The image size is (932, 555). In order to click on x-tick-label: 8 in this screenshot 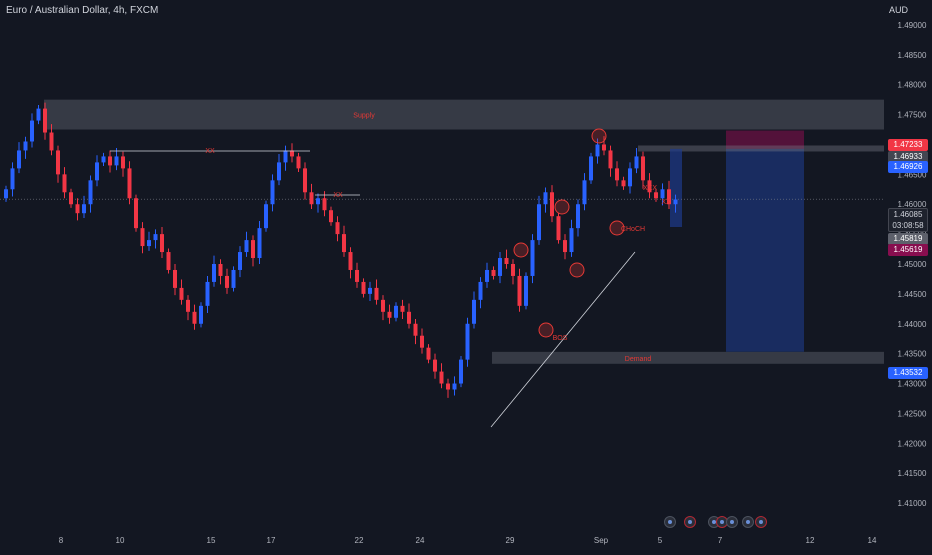, I will do `click(61, 540)`.